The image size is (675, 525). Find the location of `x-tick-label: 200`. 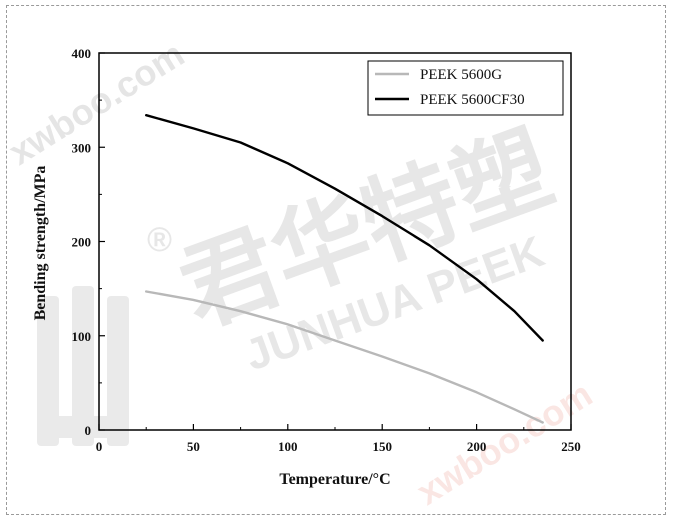

x-tick-label: 200 is located at coordinates (477, 446).